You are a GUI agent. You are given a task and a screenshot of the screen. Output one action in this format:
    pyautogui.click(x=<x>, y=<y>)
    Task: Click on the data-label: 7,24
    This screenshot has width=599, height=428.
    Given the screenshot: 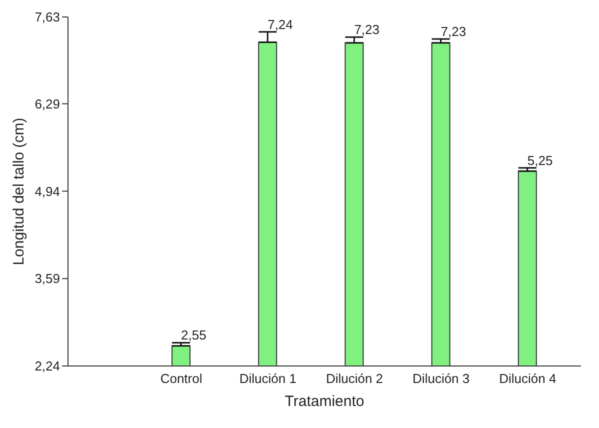 What is the action you would take?
    pyautogui.click(x=280, y=24)
    